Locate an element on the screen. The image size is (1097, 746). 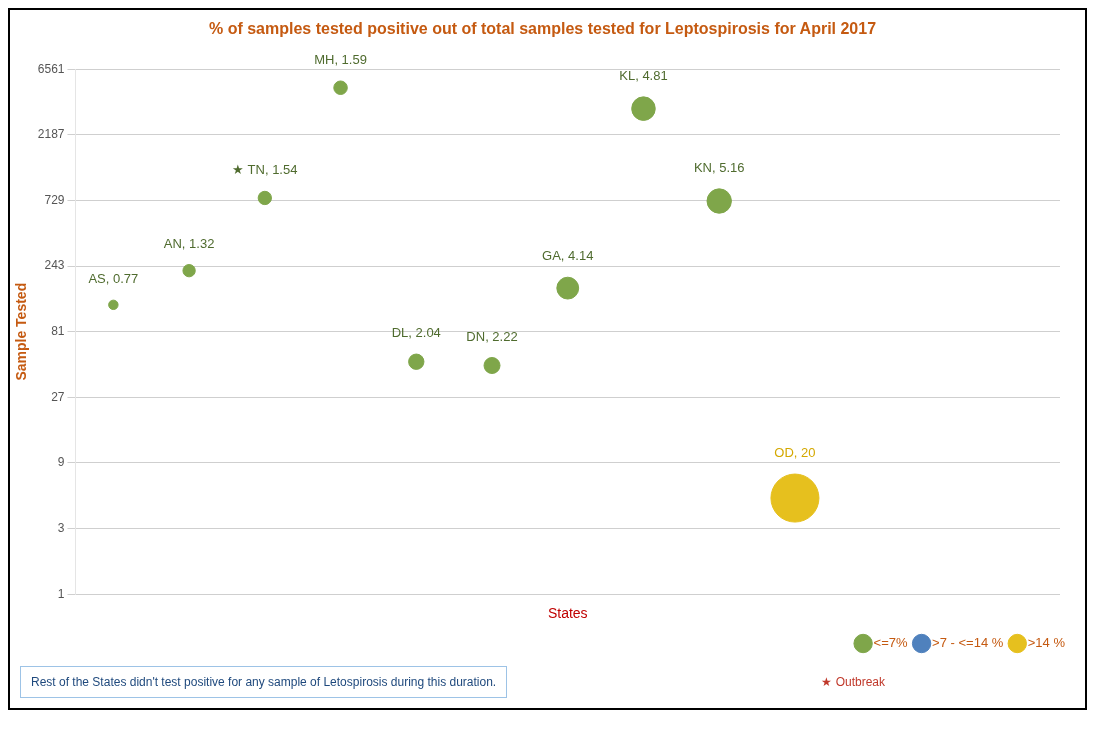
data-label: AS, 0.77 is located at coordinates (113, 279).